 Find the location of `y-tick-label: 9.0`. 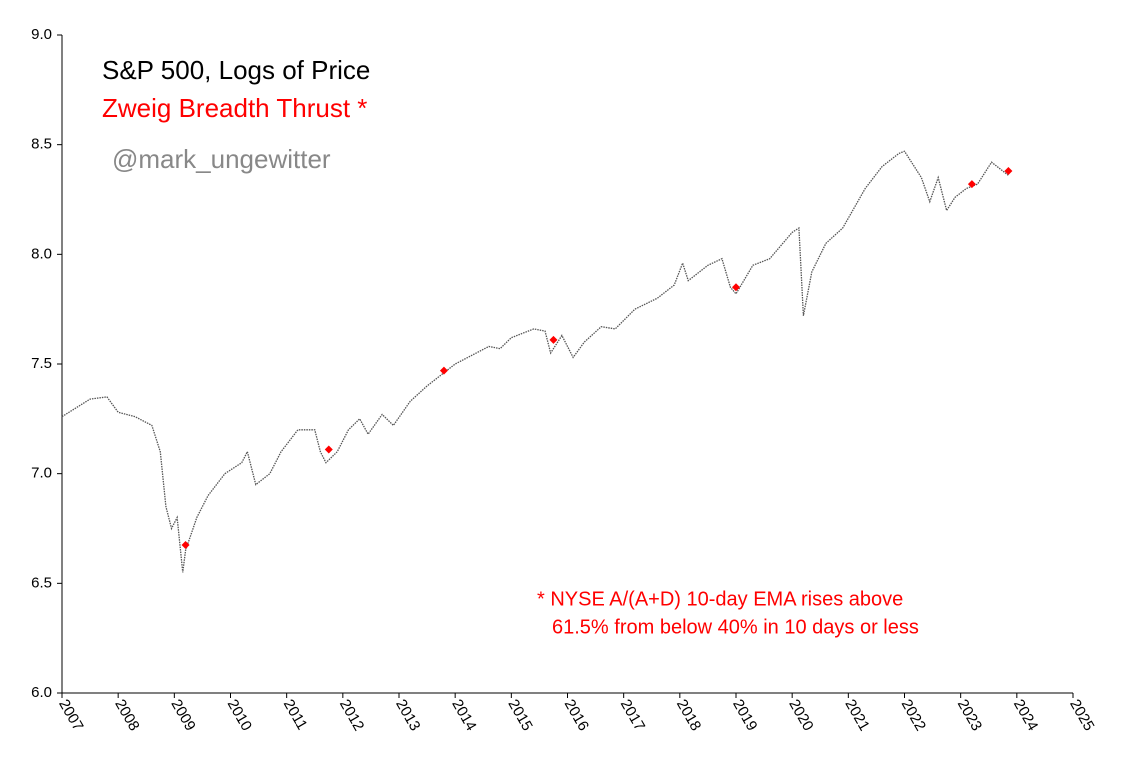

y-tick-label: 9.0 is located at coordinates (41, 34).